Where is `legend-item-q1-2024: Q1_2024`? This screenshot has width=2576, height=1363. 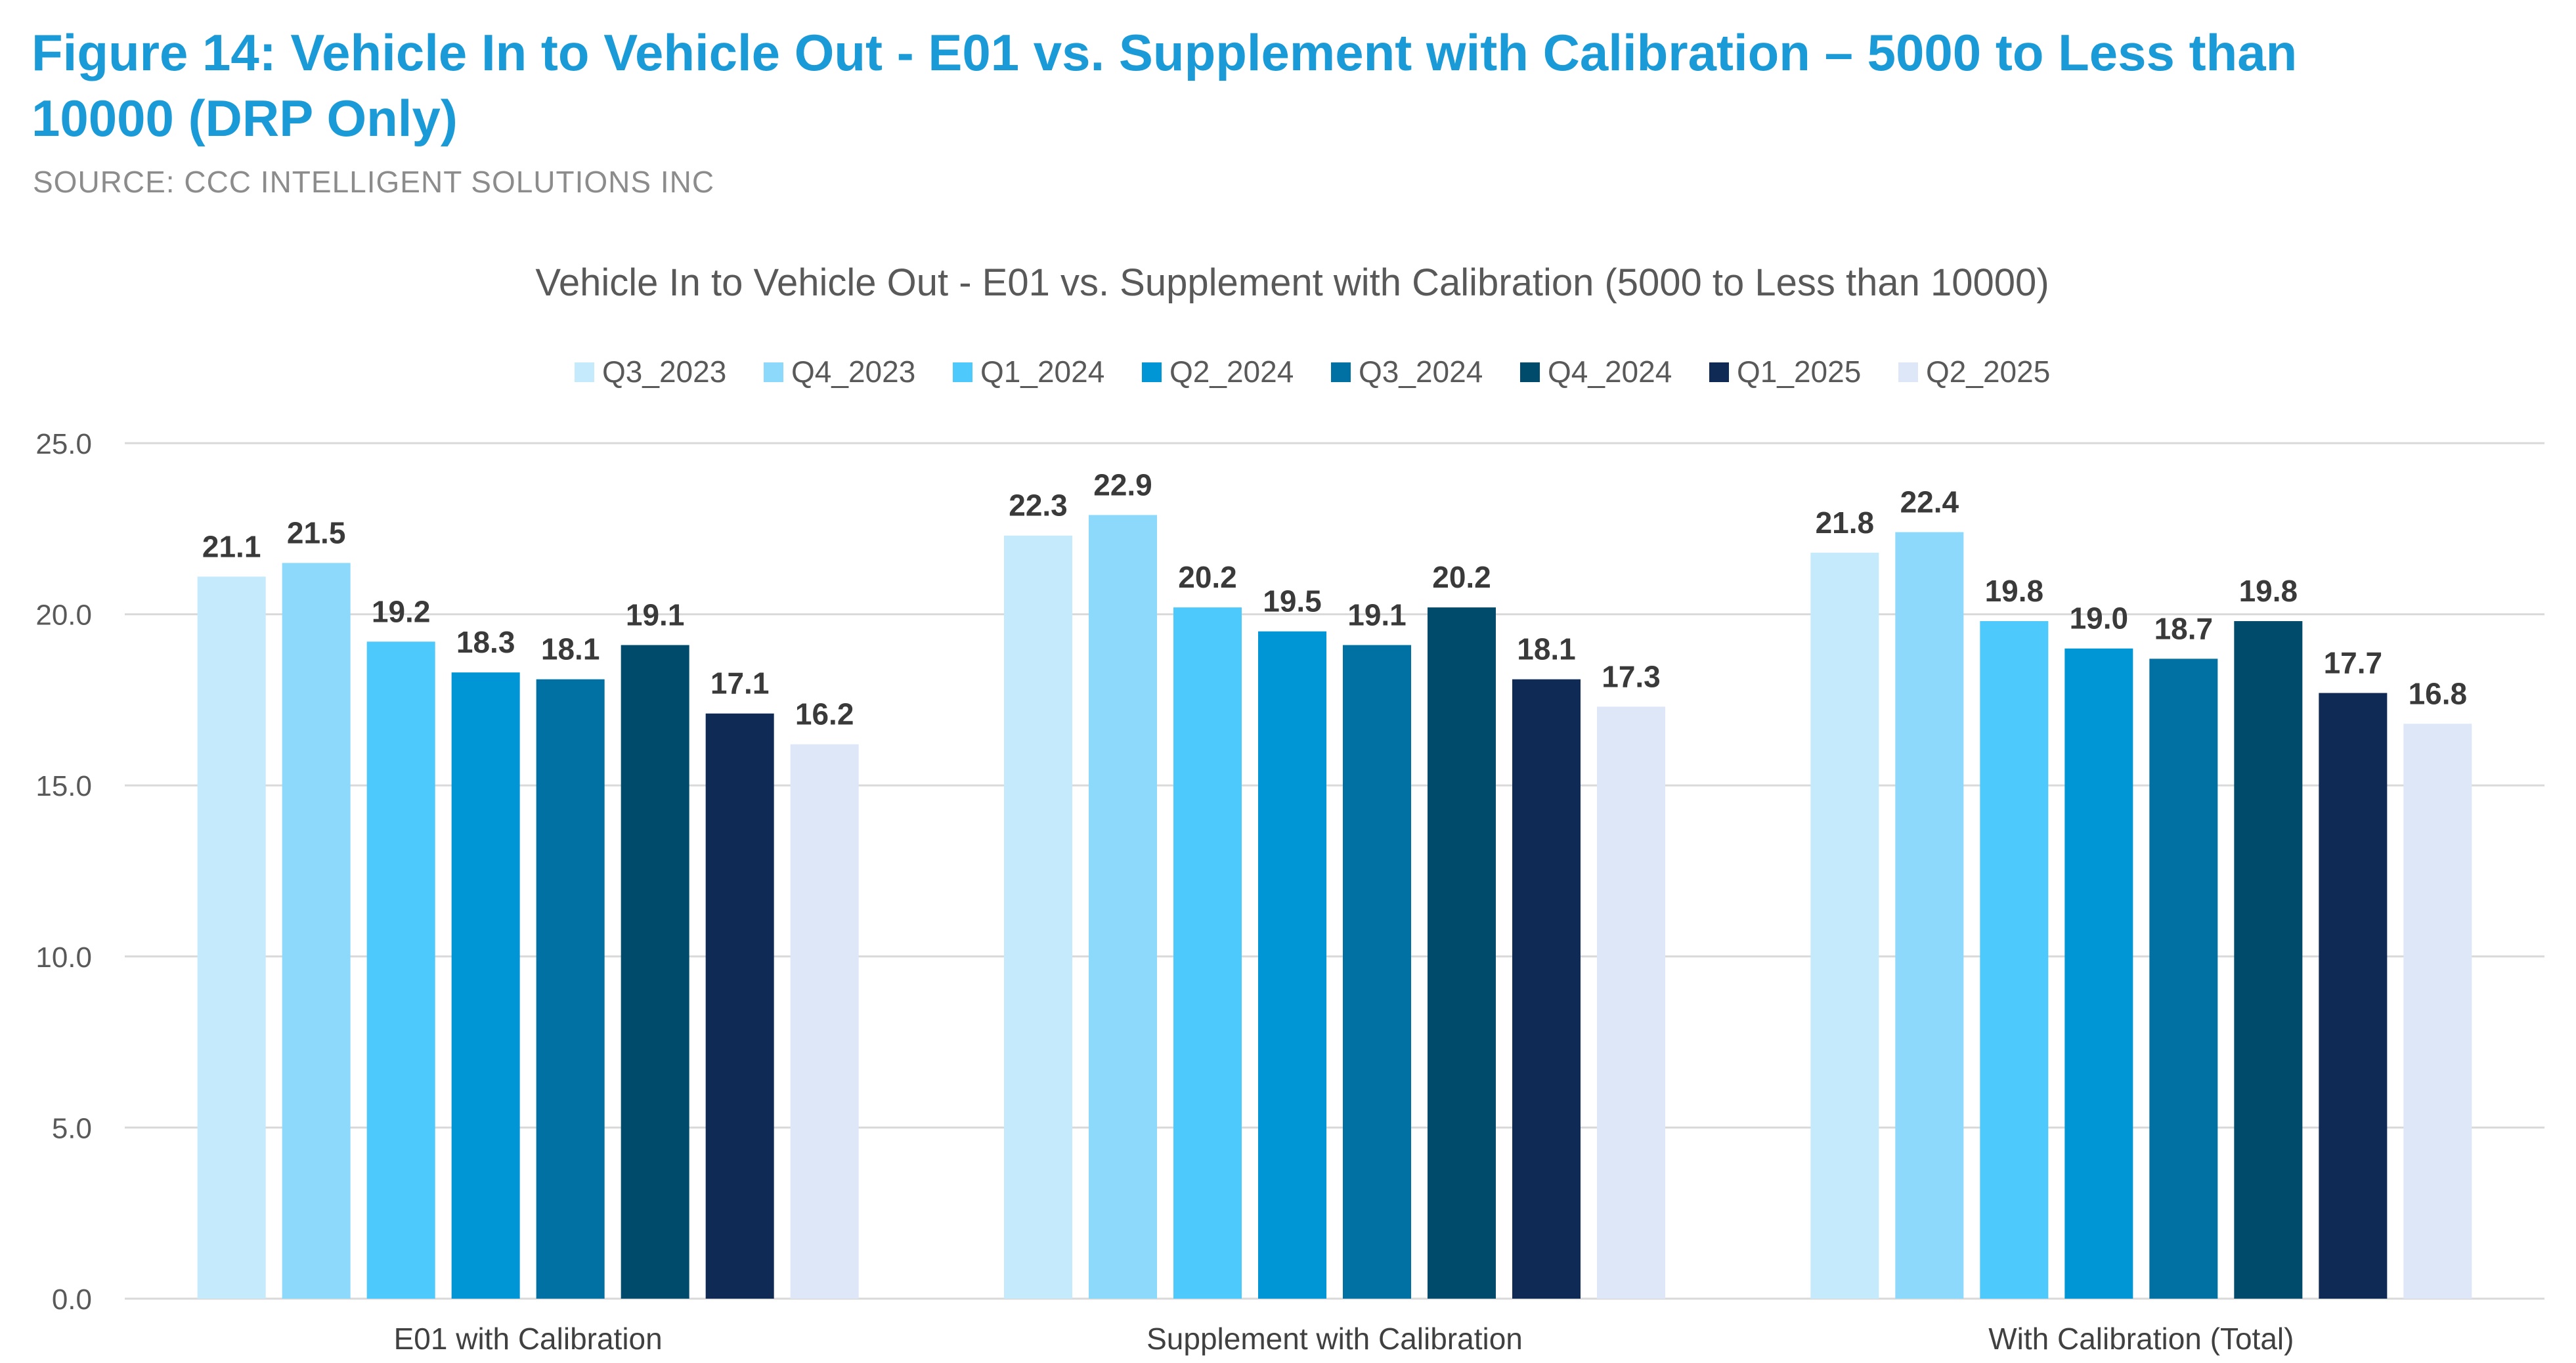 legend-item-q1-2024: Q1_2024 is located at coordinates (1028, 372).